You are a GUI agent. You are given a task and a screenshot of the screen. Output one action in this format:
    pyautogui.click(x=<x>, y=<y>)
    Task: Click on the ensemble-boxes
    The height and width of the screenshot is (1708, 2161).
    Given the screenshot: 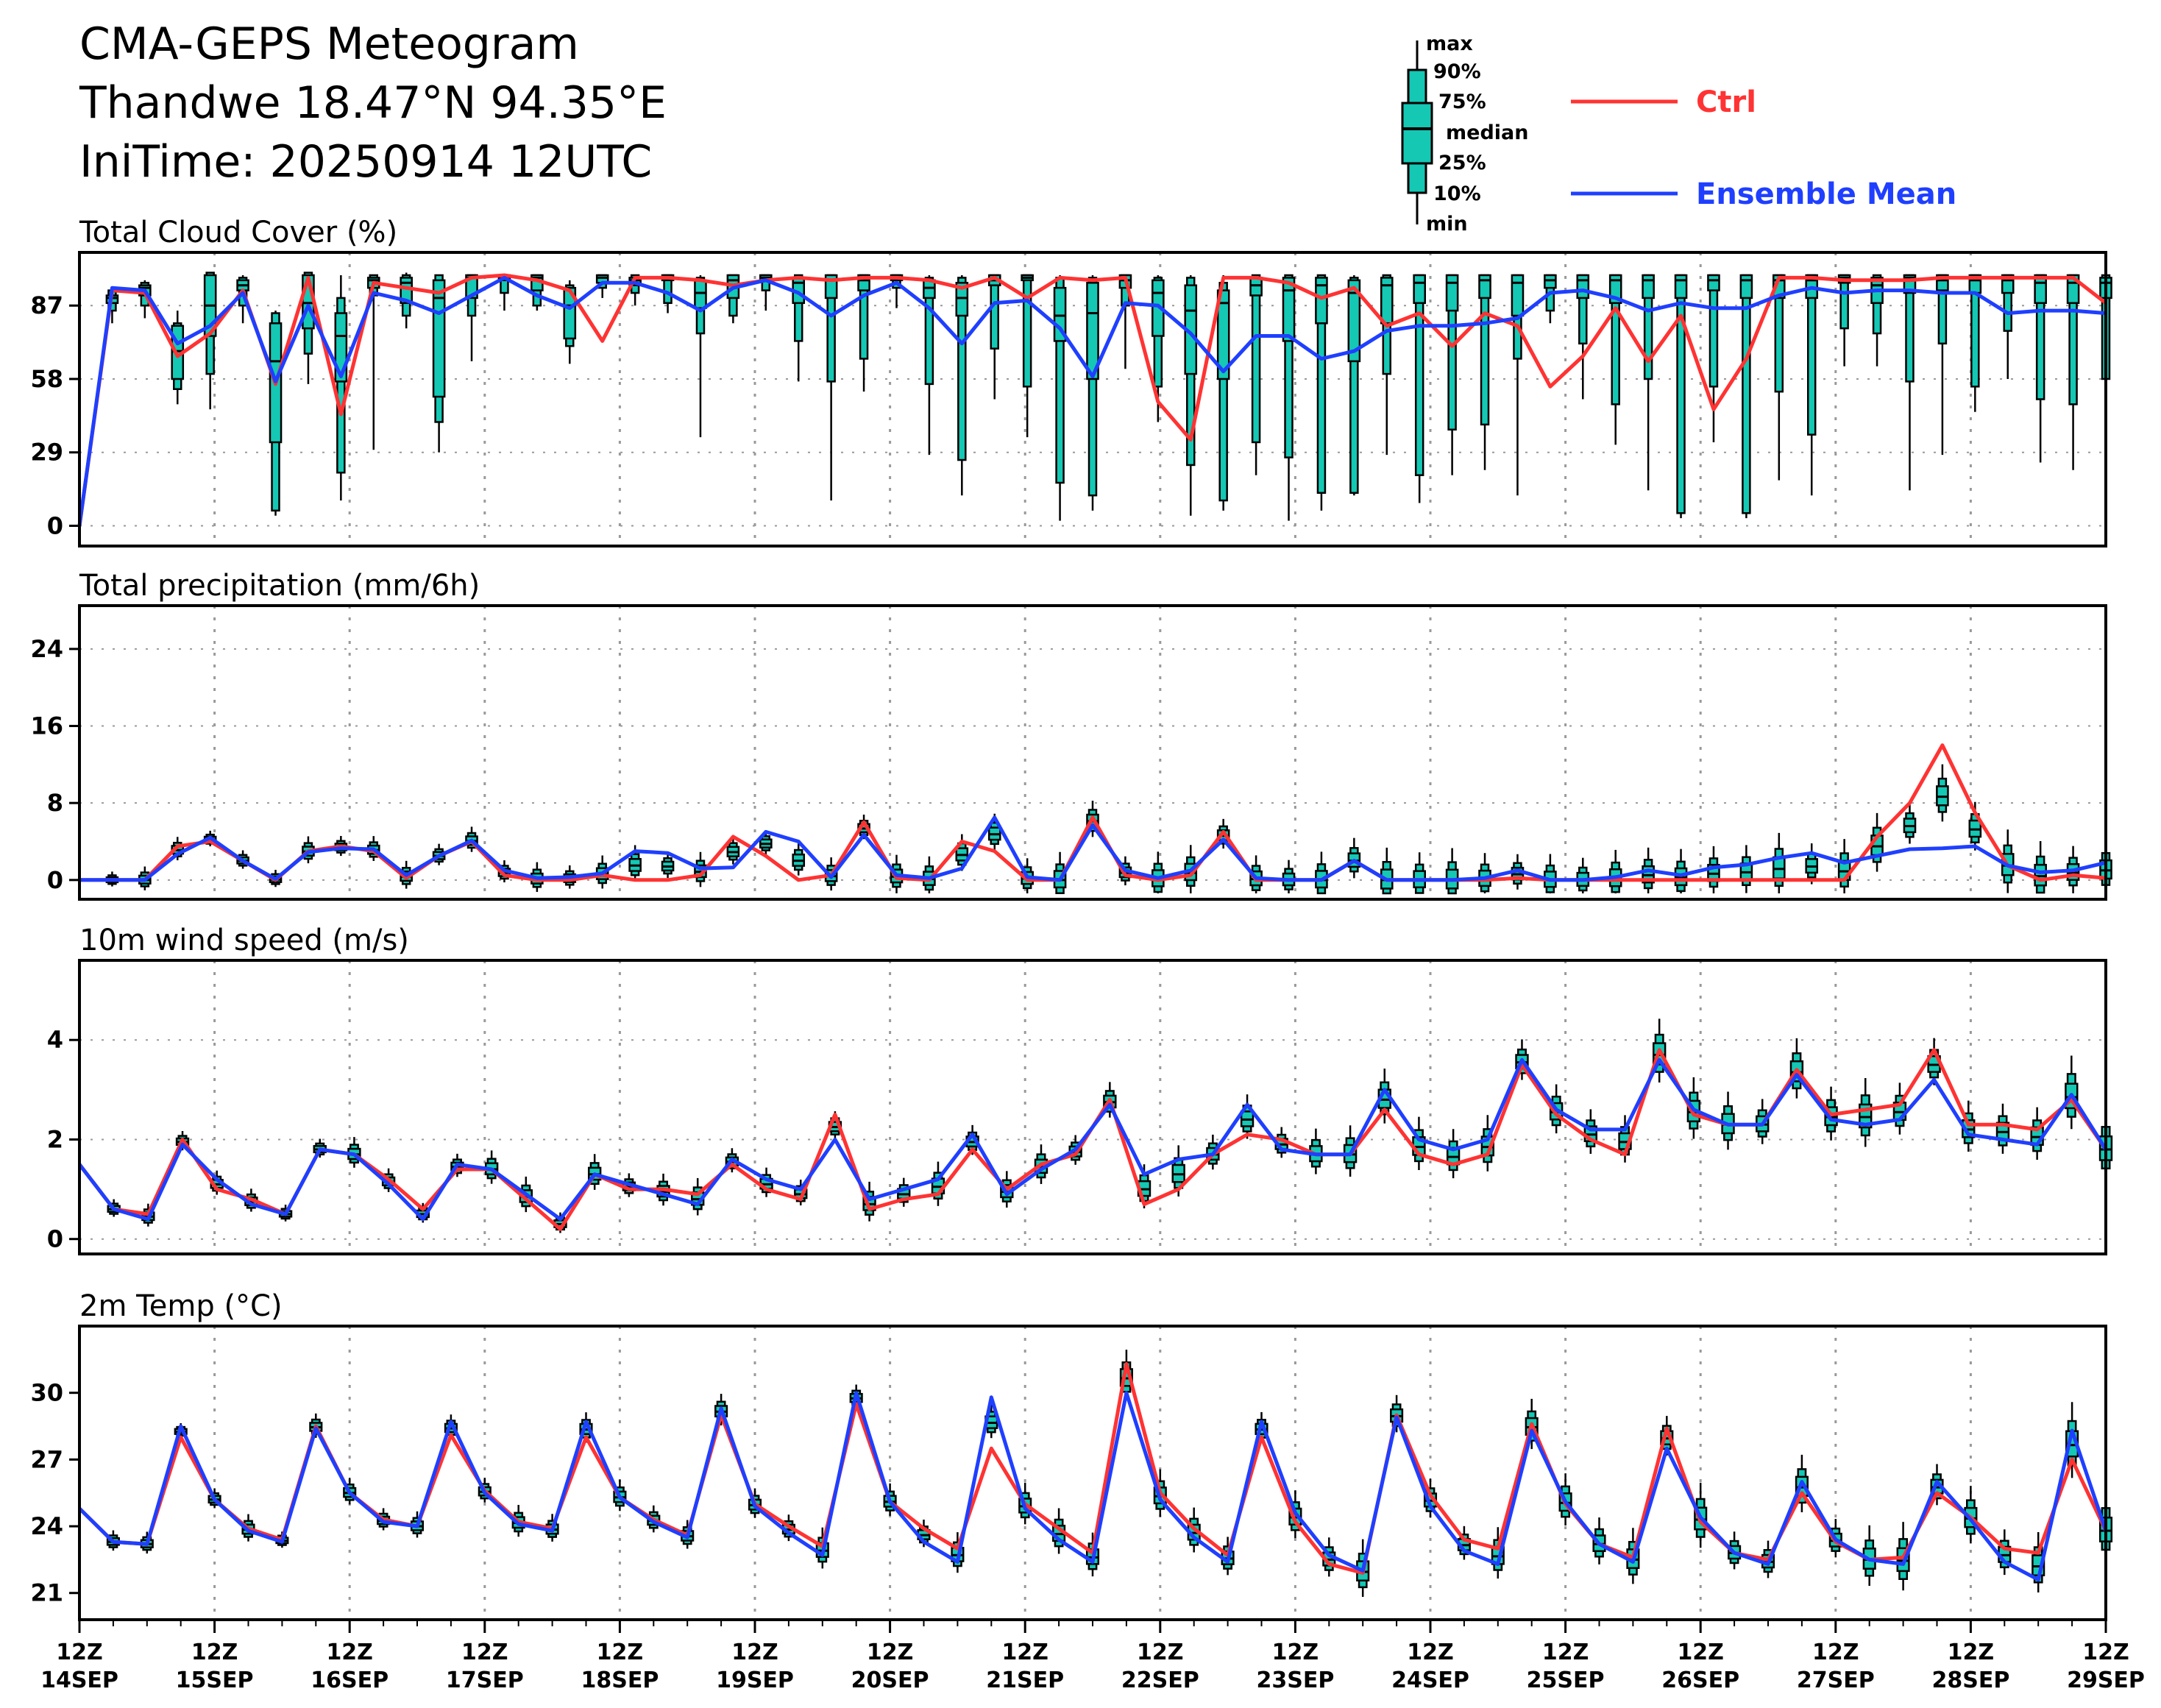 What is the action you would take?
    pyautogui.click(x=1110, y=1125)
    